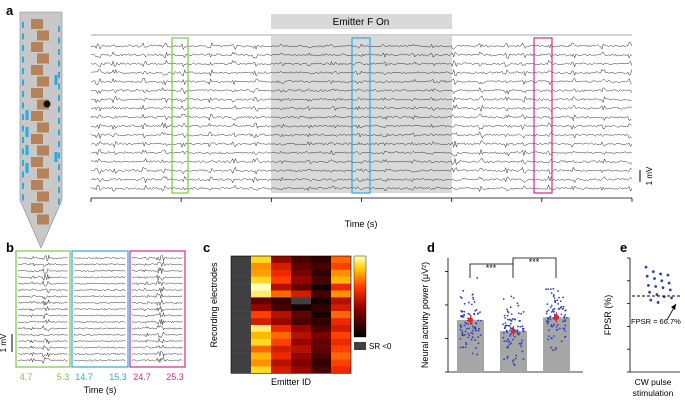 The image size is (685, 412). Describe the element at coordinates (214, 305) in the screenshot. I see `c-ylabel: Recording electrodes` at that location.